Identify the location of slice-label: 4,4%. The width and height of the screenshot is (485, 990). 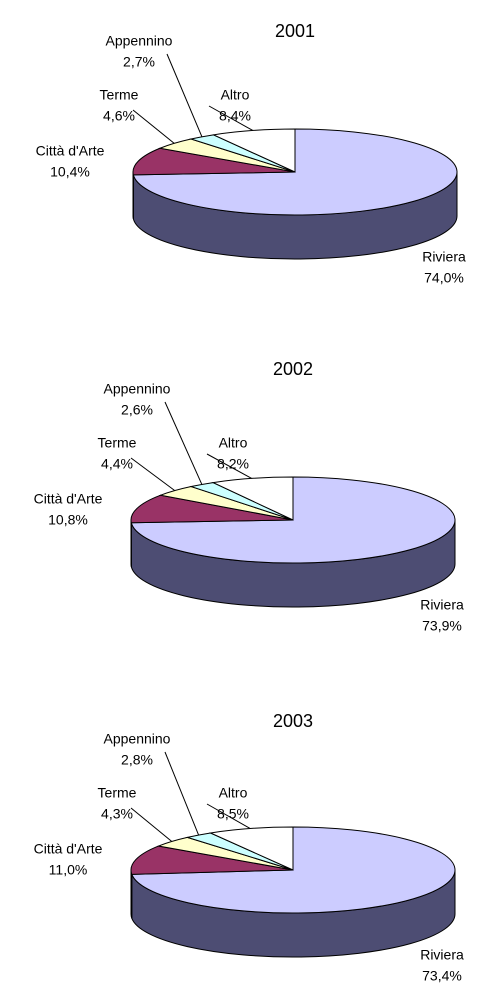
(117, 464).